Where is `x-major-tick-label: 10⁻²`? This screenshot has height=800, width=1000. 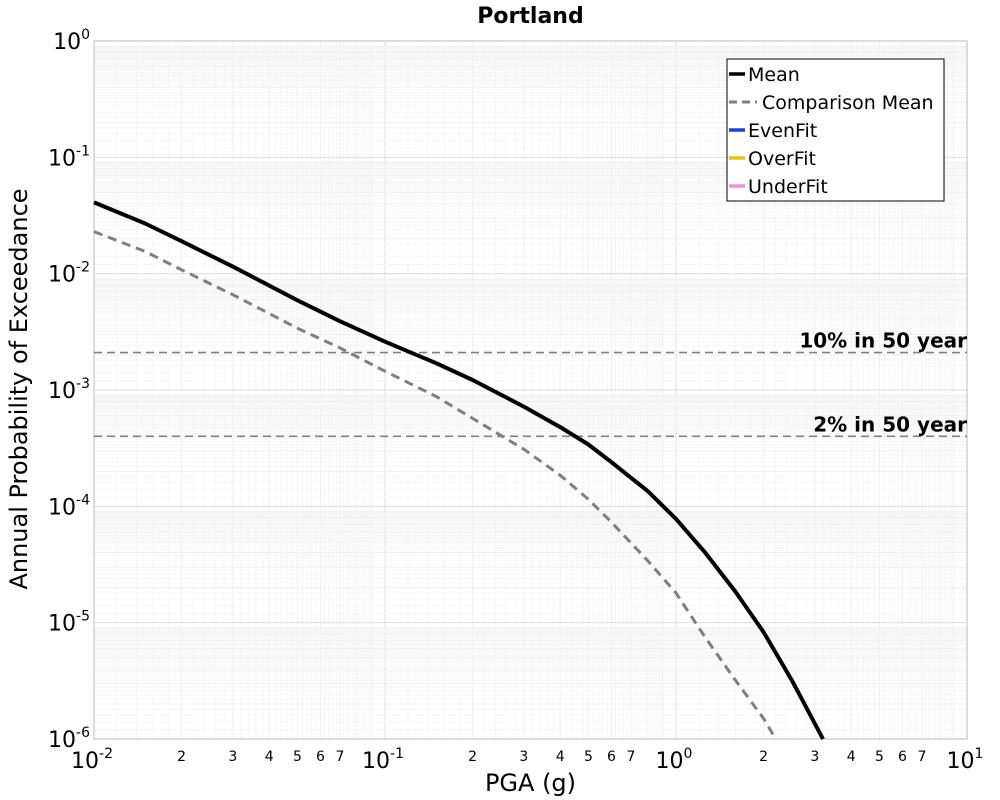
x-major-tick-label: 10⁻² is located at coordinates (92, 760).